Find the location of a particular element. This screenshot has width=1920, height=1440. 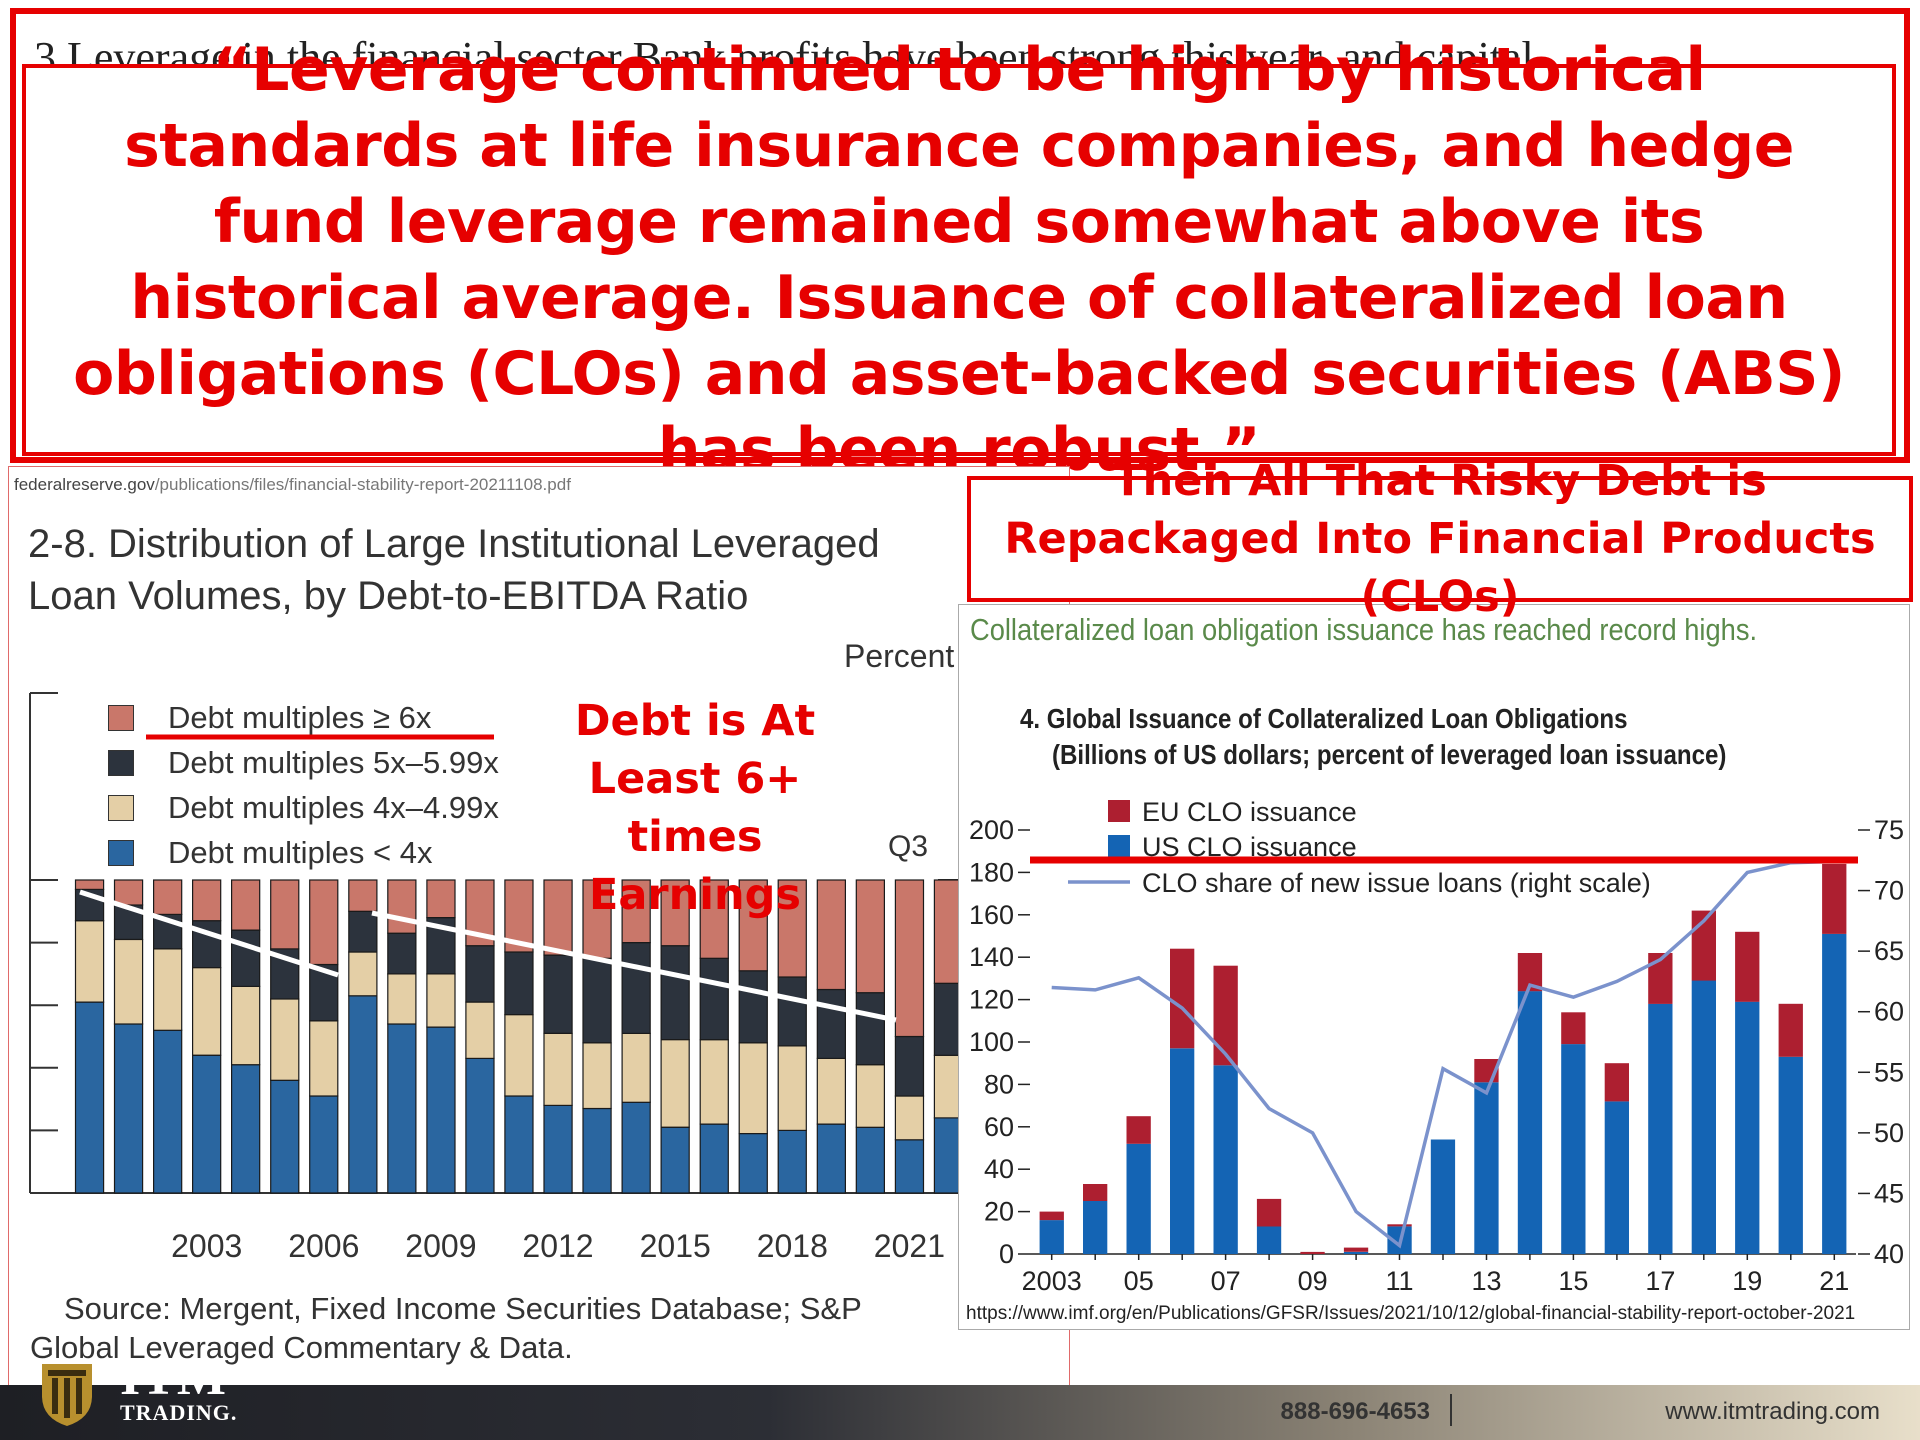

right-y2-tick-label: 40 is located at coordinates (1889, 1254).